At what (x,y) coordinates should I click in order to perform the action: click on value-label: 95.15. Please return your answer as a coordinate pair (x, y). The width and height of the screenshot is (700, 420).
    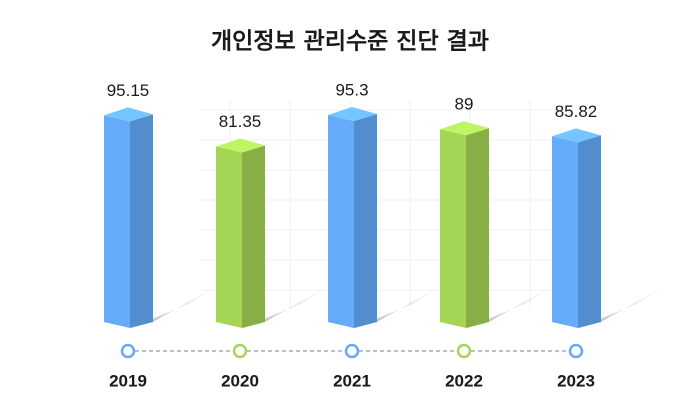
    Looking at the image, I should click on (128, 90).